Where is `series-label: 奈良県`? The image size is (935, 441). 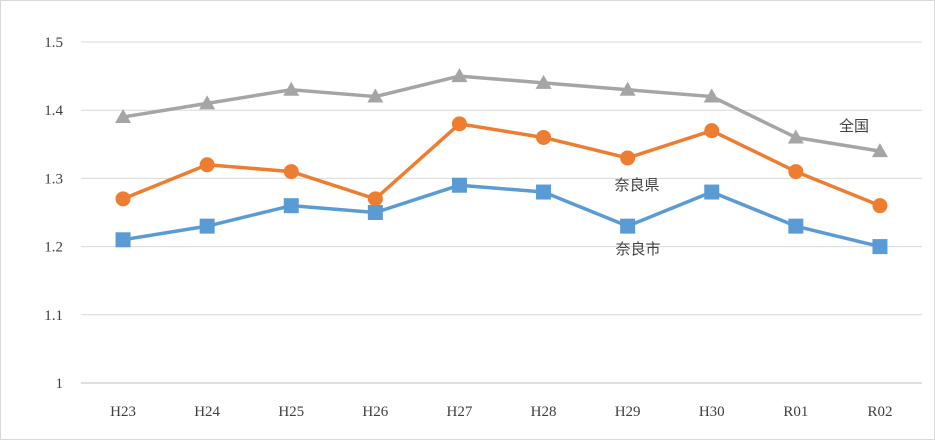
series-label: 奈良県 is located at coordinates (636, 185).